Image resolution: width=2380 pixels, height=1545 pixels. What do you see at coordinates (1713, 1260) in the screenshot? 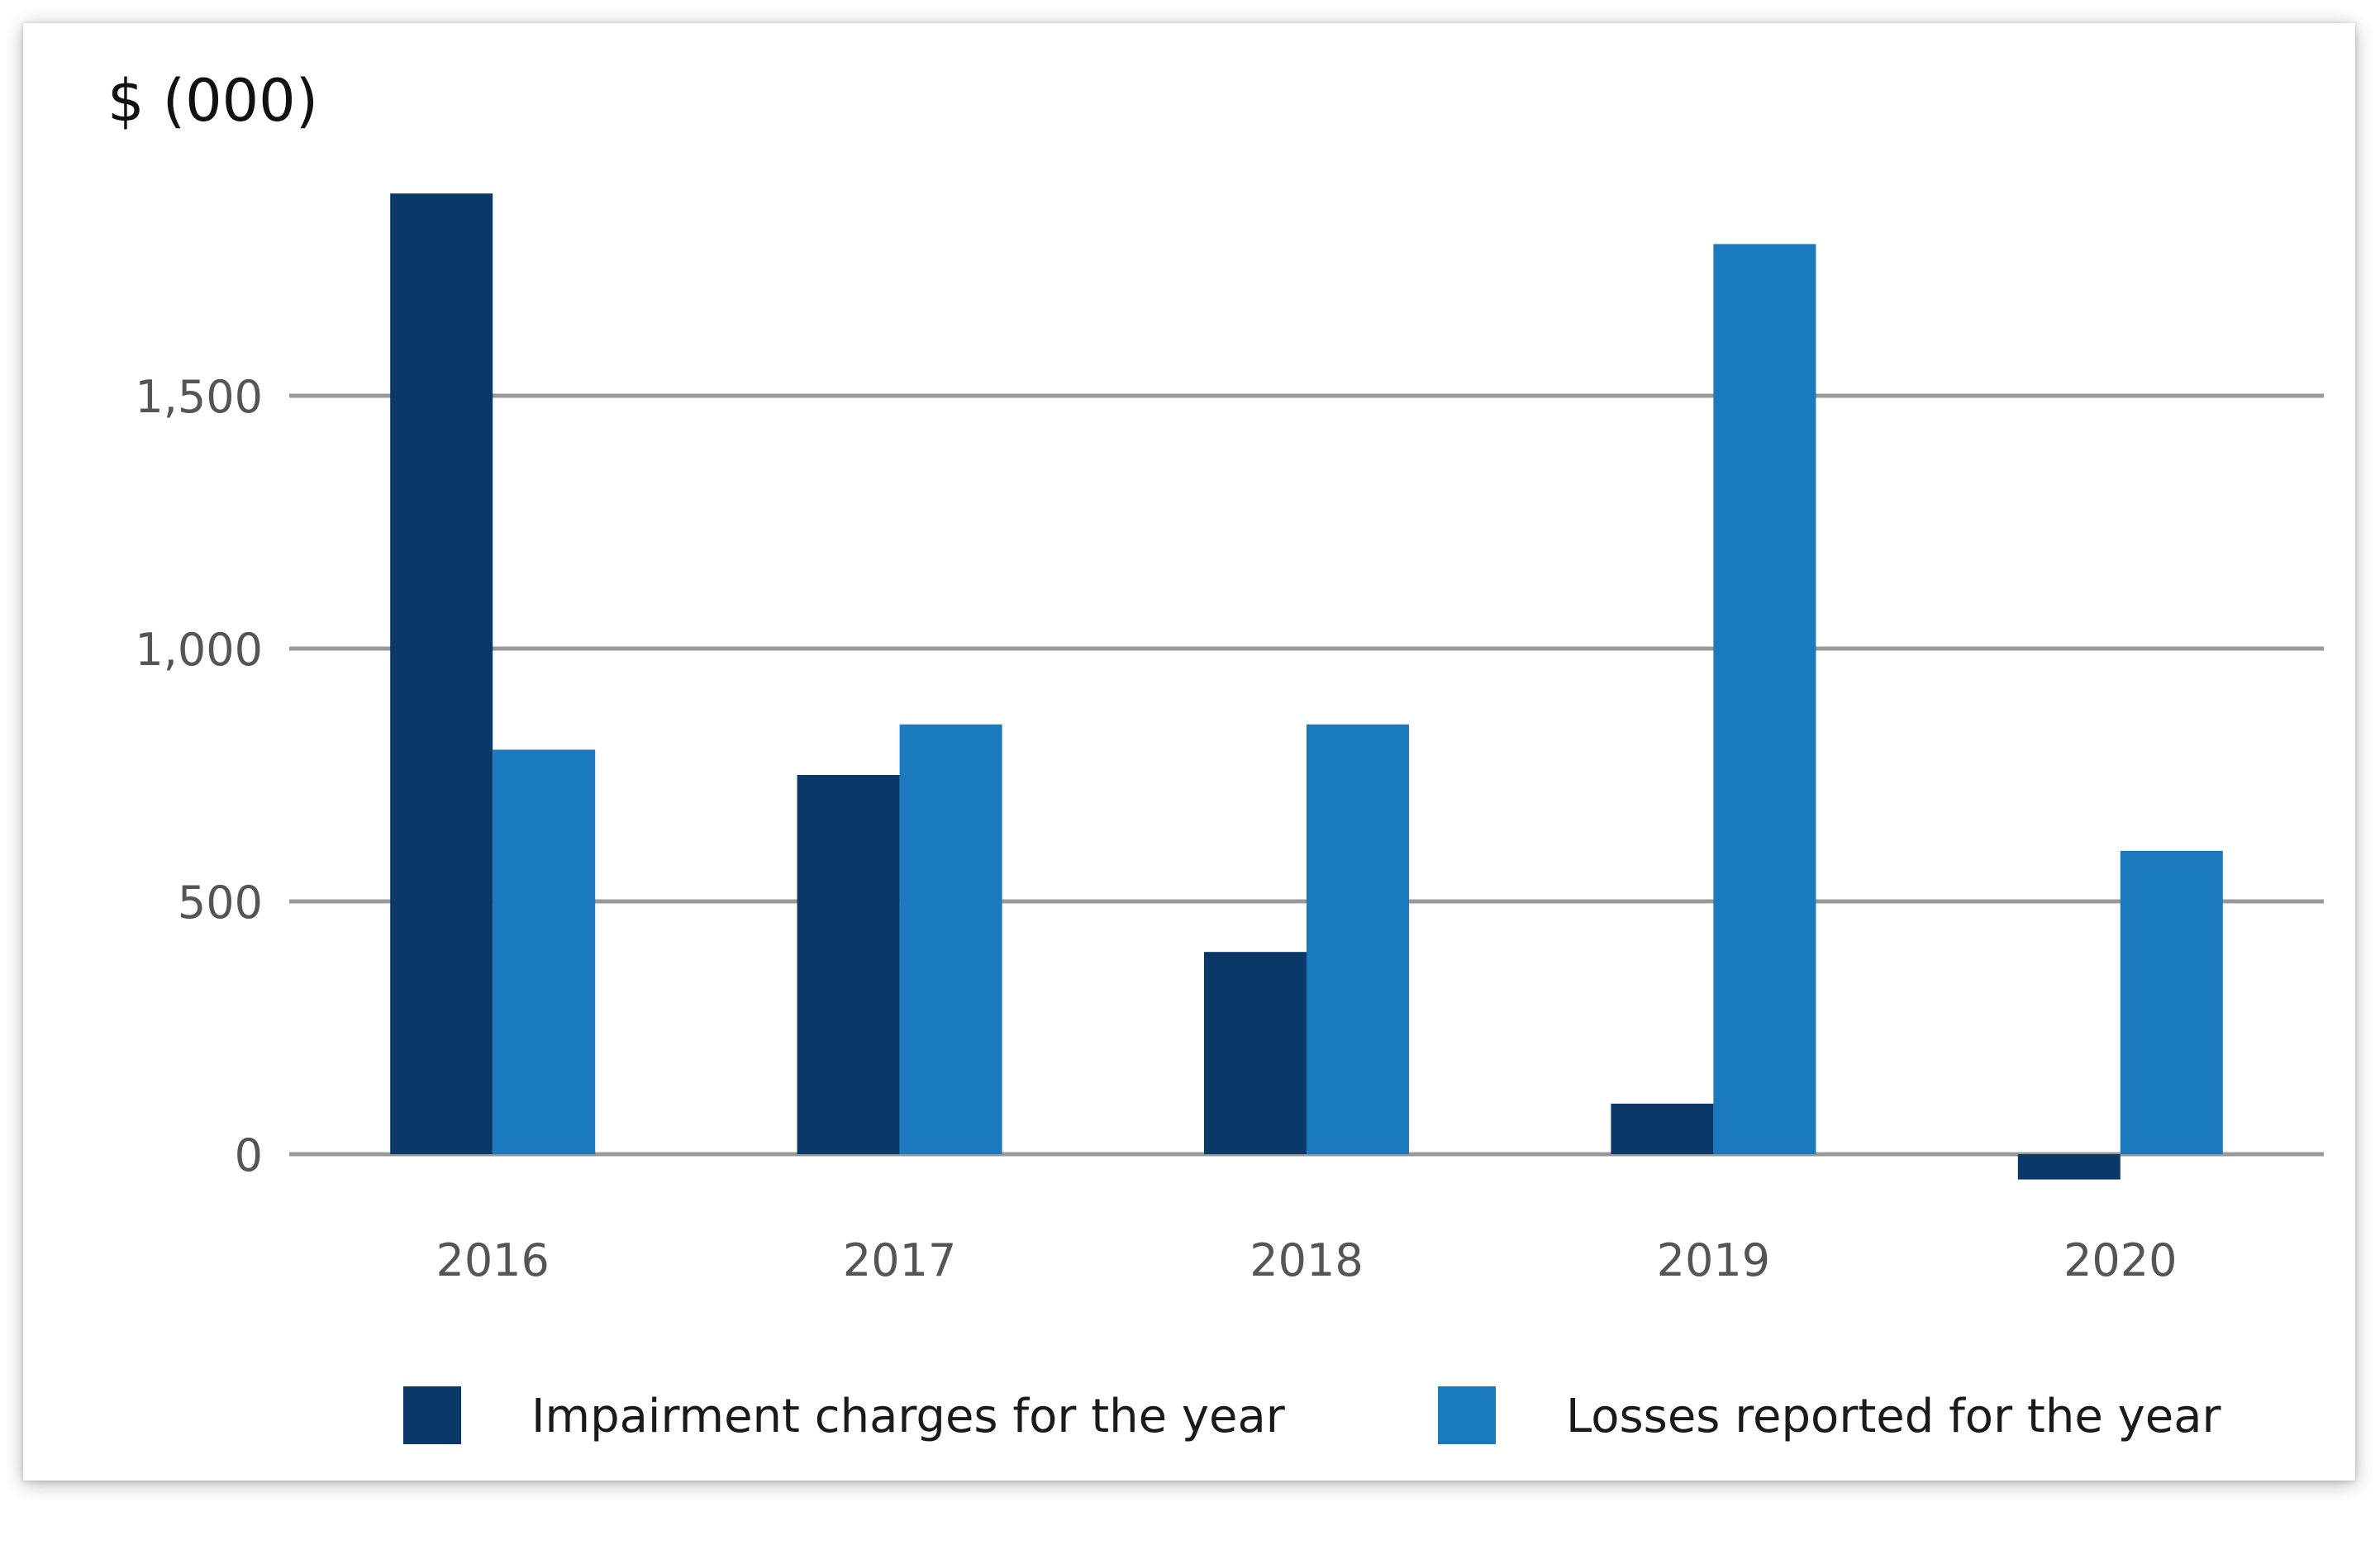
I see `x-tick-label: 2019` at bounding box center [1713, 1260].